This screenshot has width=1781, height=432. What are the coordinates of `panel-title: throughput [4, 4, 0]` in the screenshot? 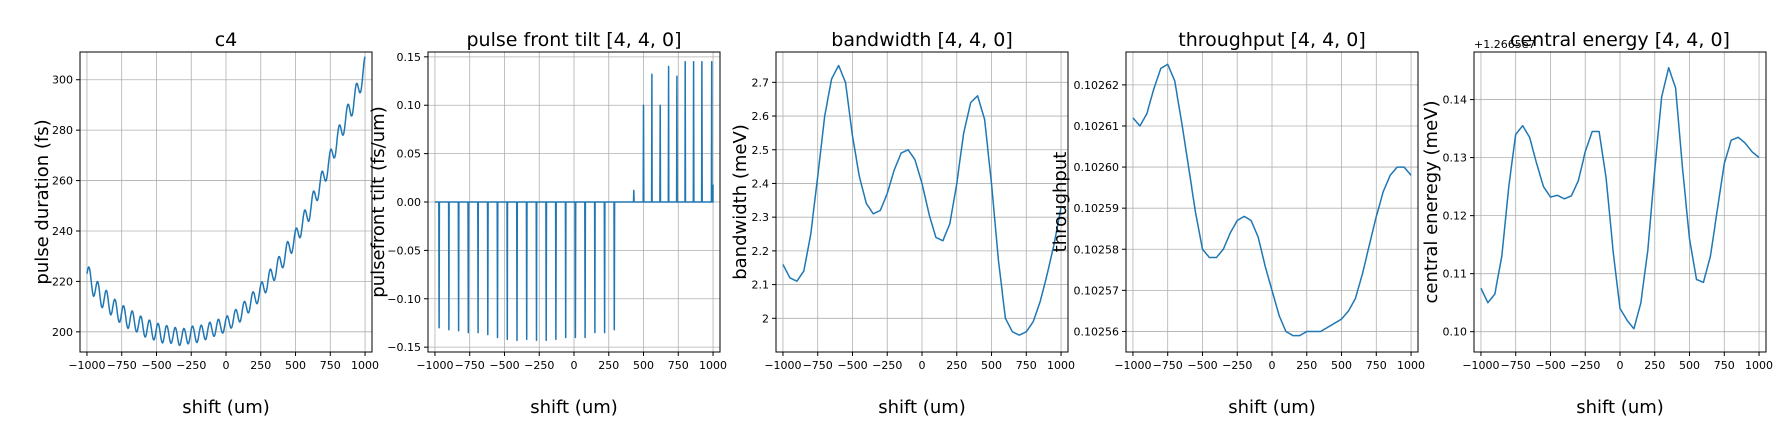 It's located at (1272, 40).